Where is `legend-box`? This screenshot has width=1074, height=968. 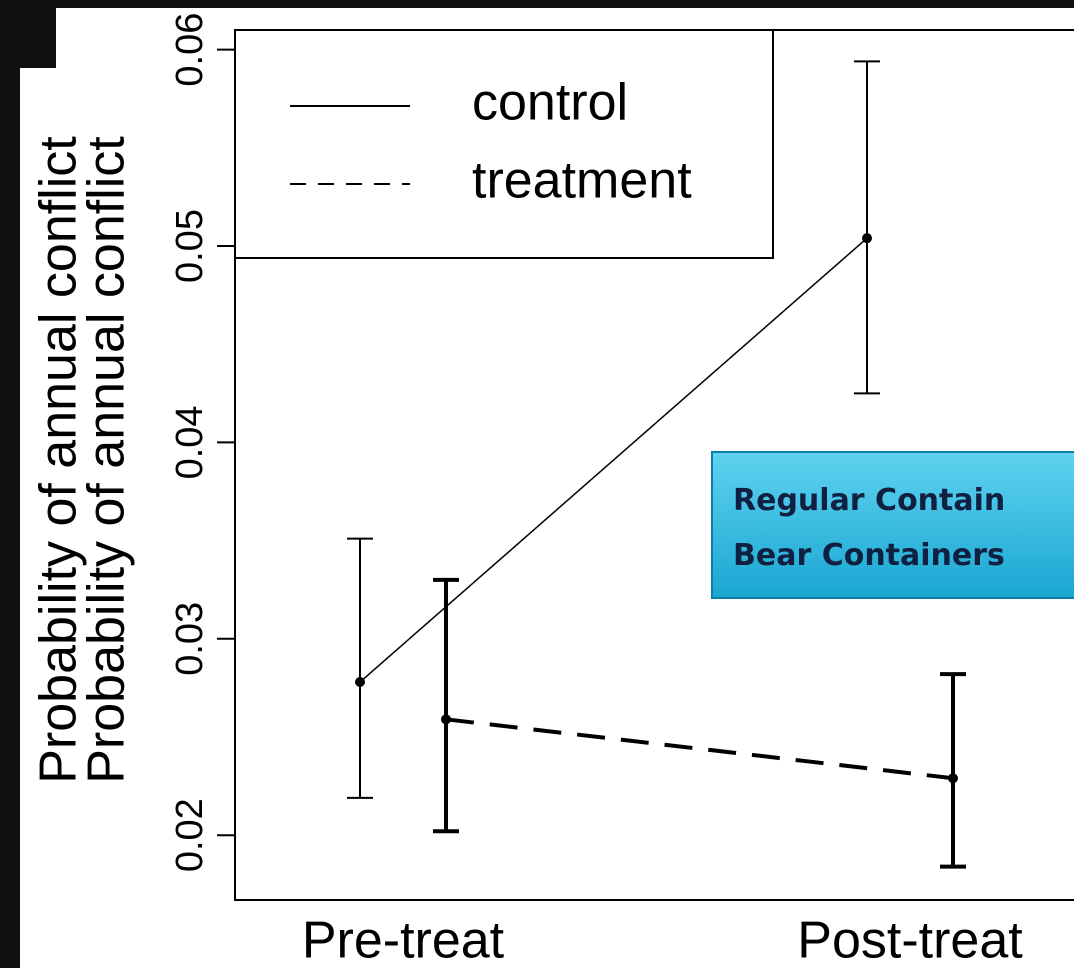 legend-box is located at coordinates (504, 144).